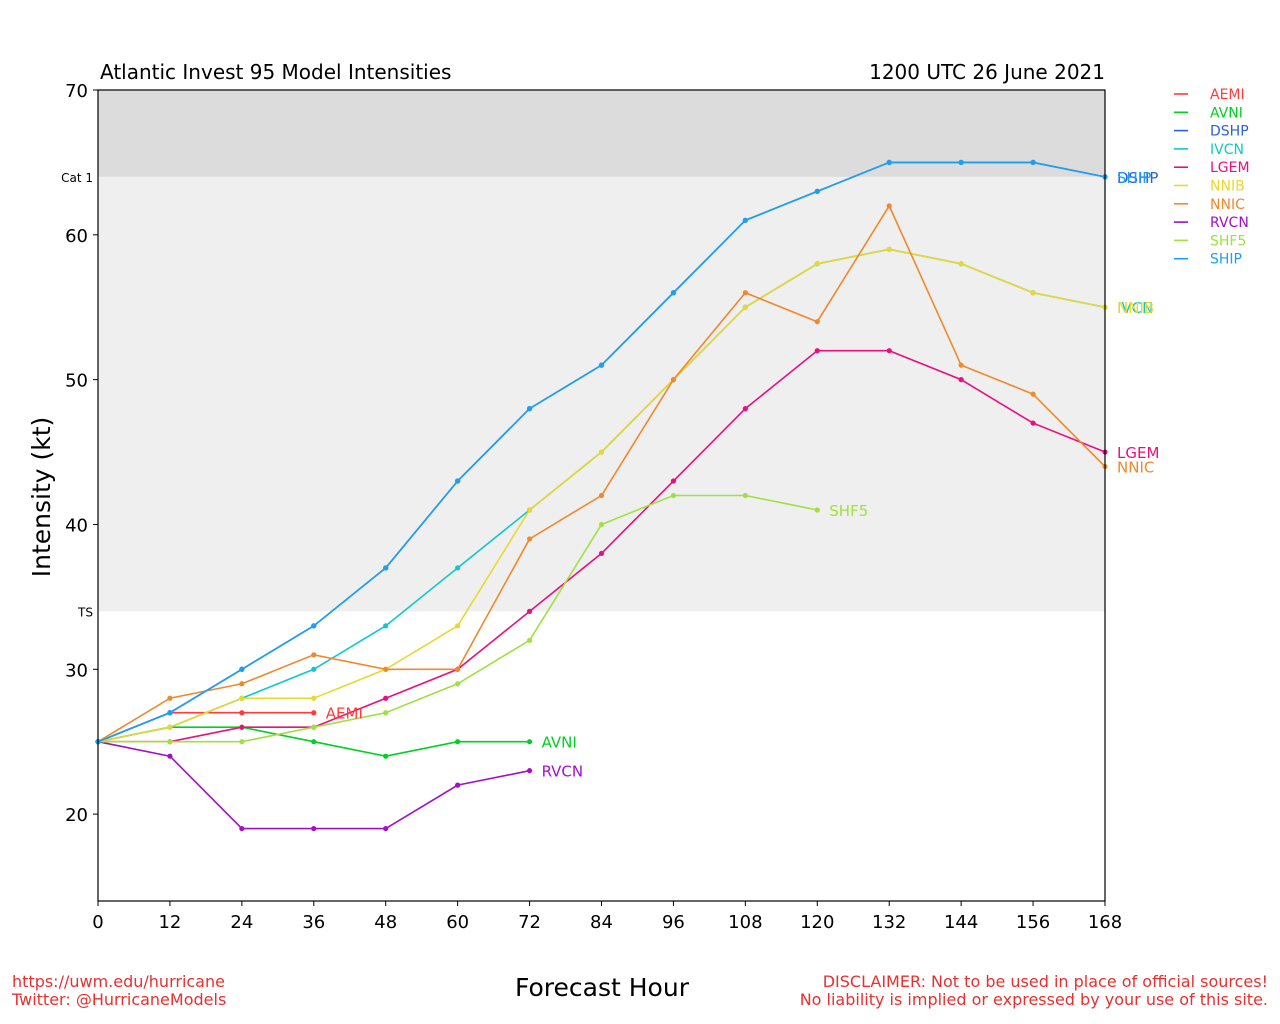 Image resolution: width=1280 pixels, height=1024 pixels. I want to click on legend-label: AEMI, so click(1227, 95).